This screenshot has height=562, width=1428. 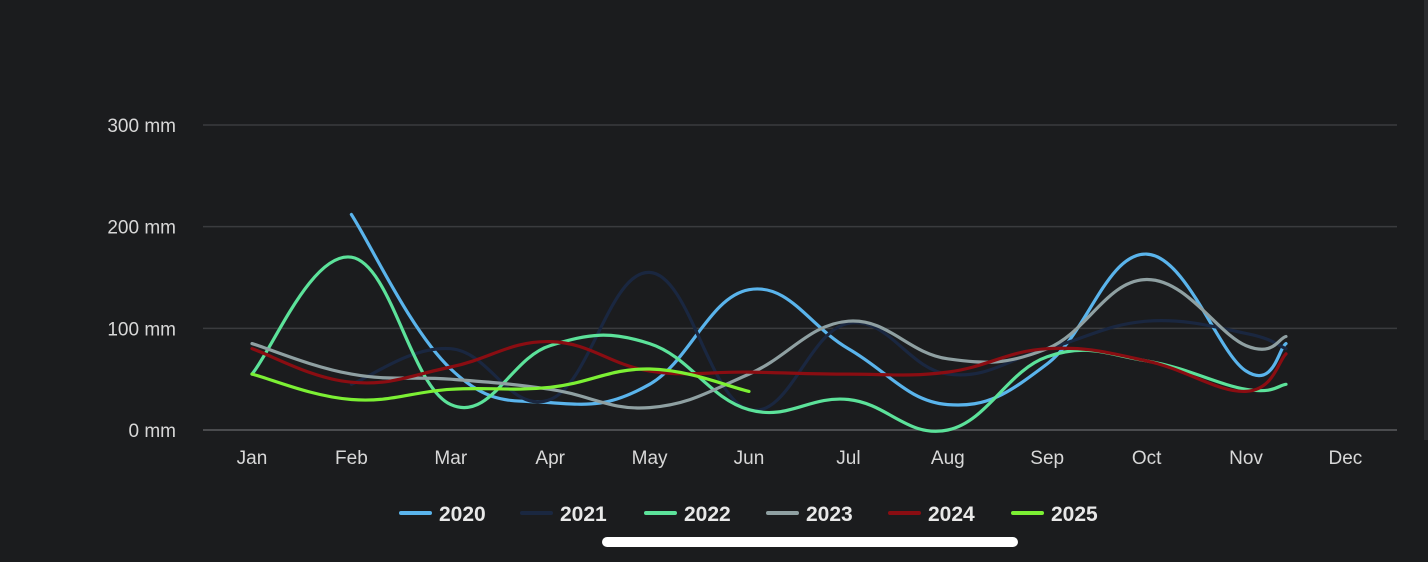 What do you see at coordinates (800, 458) in the screenshot?
I see `x-axis: Jan Feb Mar Apr May Jun Jul Aug Sep Oct Nov Dec` at bounding box center [800, 458].